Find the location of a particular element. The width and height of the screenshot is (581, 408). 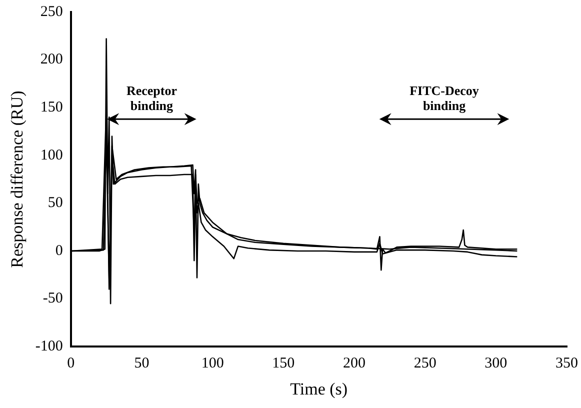

y-tick-label: 150 is located at coordinates (51, 108).